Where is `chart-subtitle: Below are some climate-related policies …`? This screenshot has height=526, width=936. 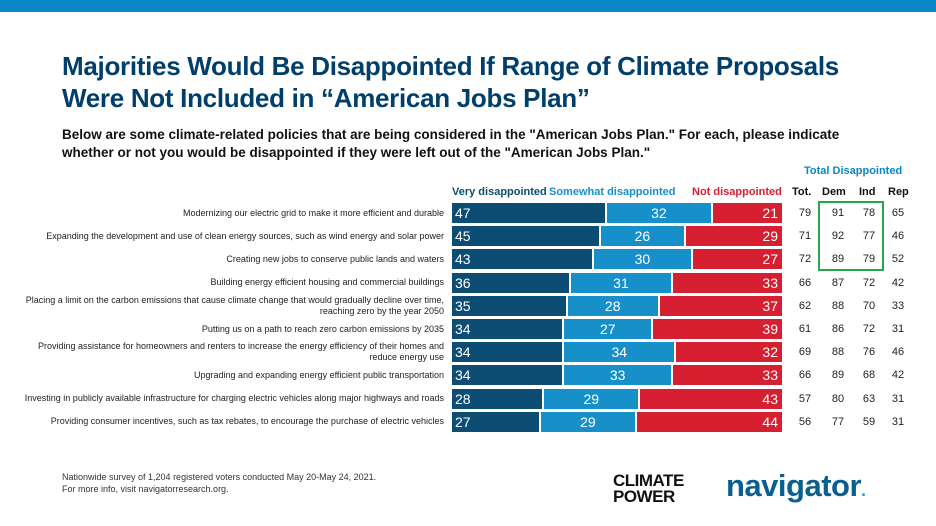
chart-subtitle: Below are some climate-related policies … is located at coordinates (451, 143).